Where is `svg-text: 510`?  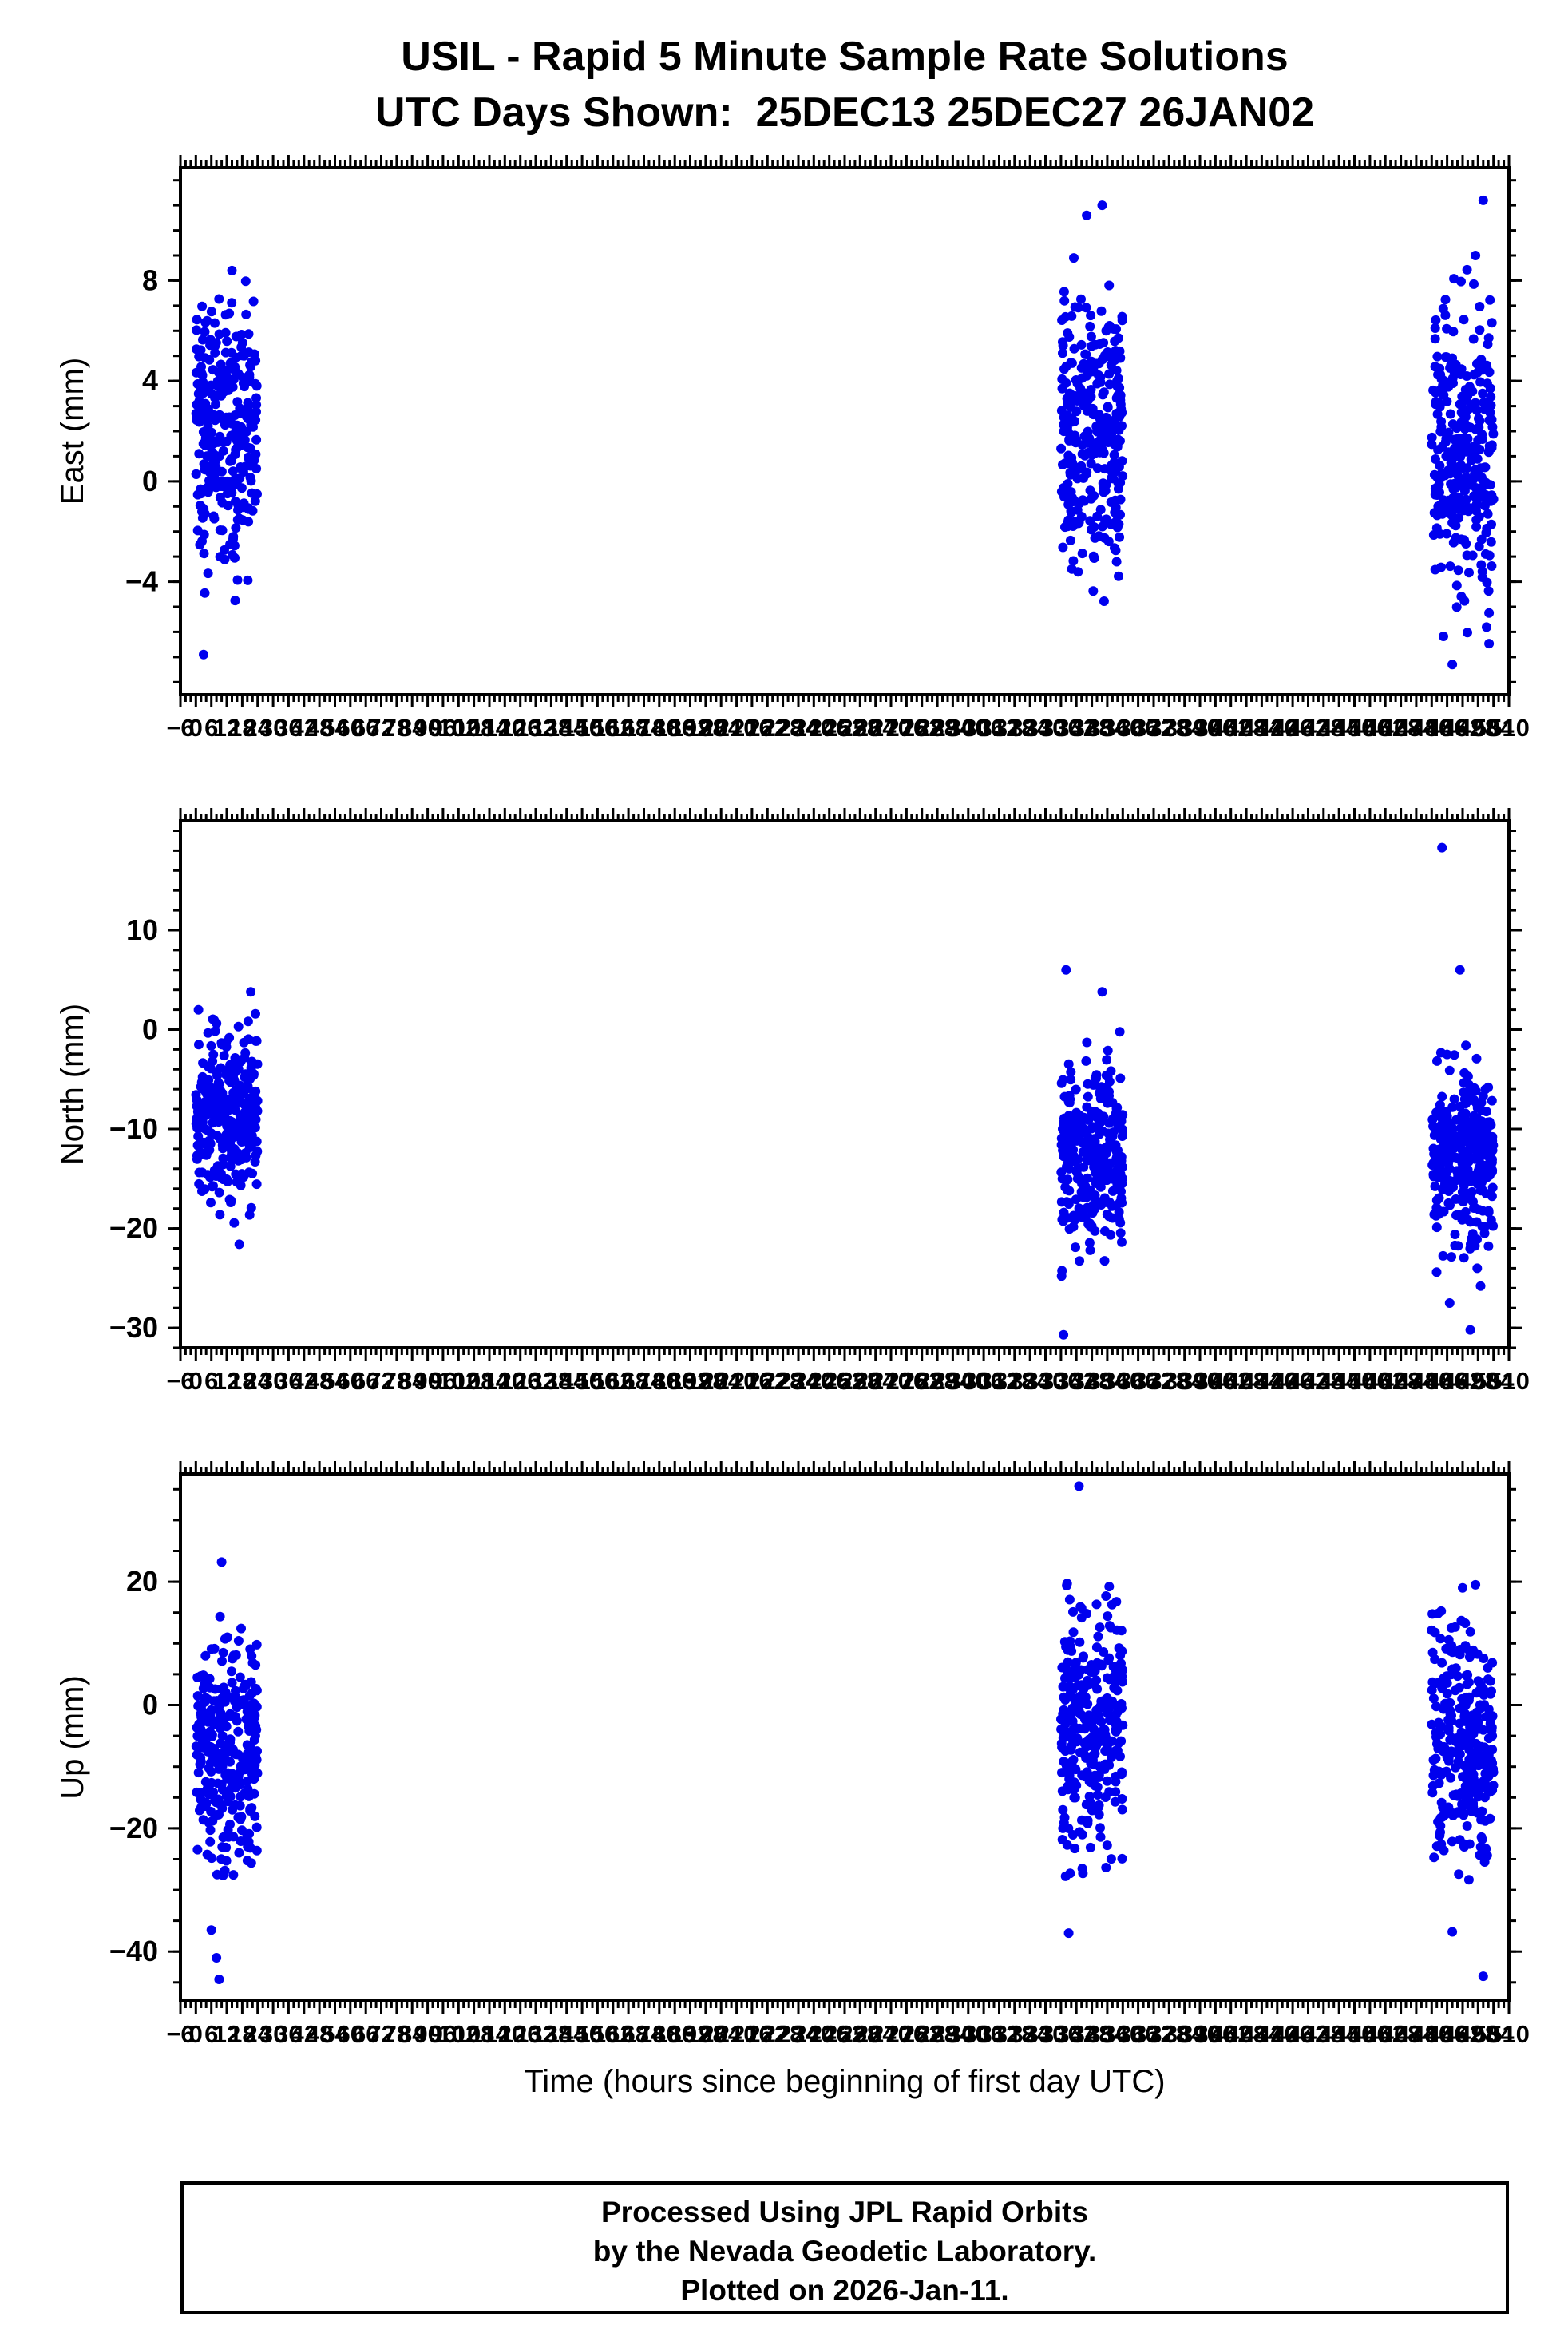
svg-text: 510 is located at coordinates (1509, 728).